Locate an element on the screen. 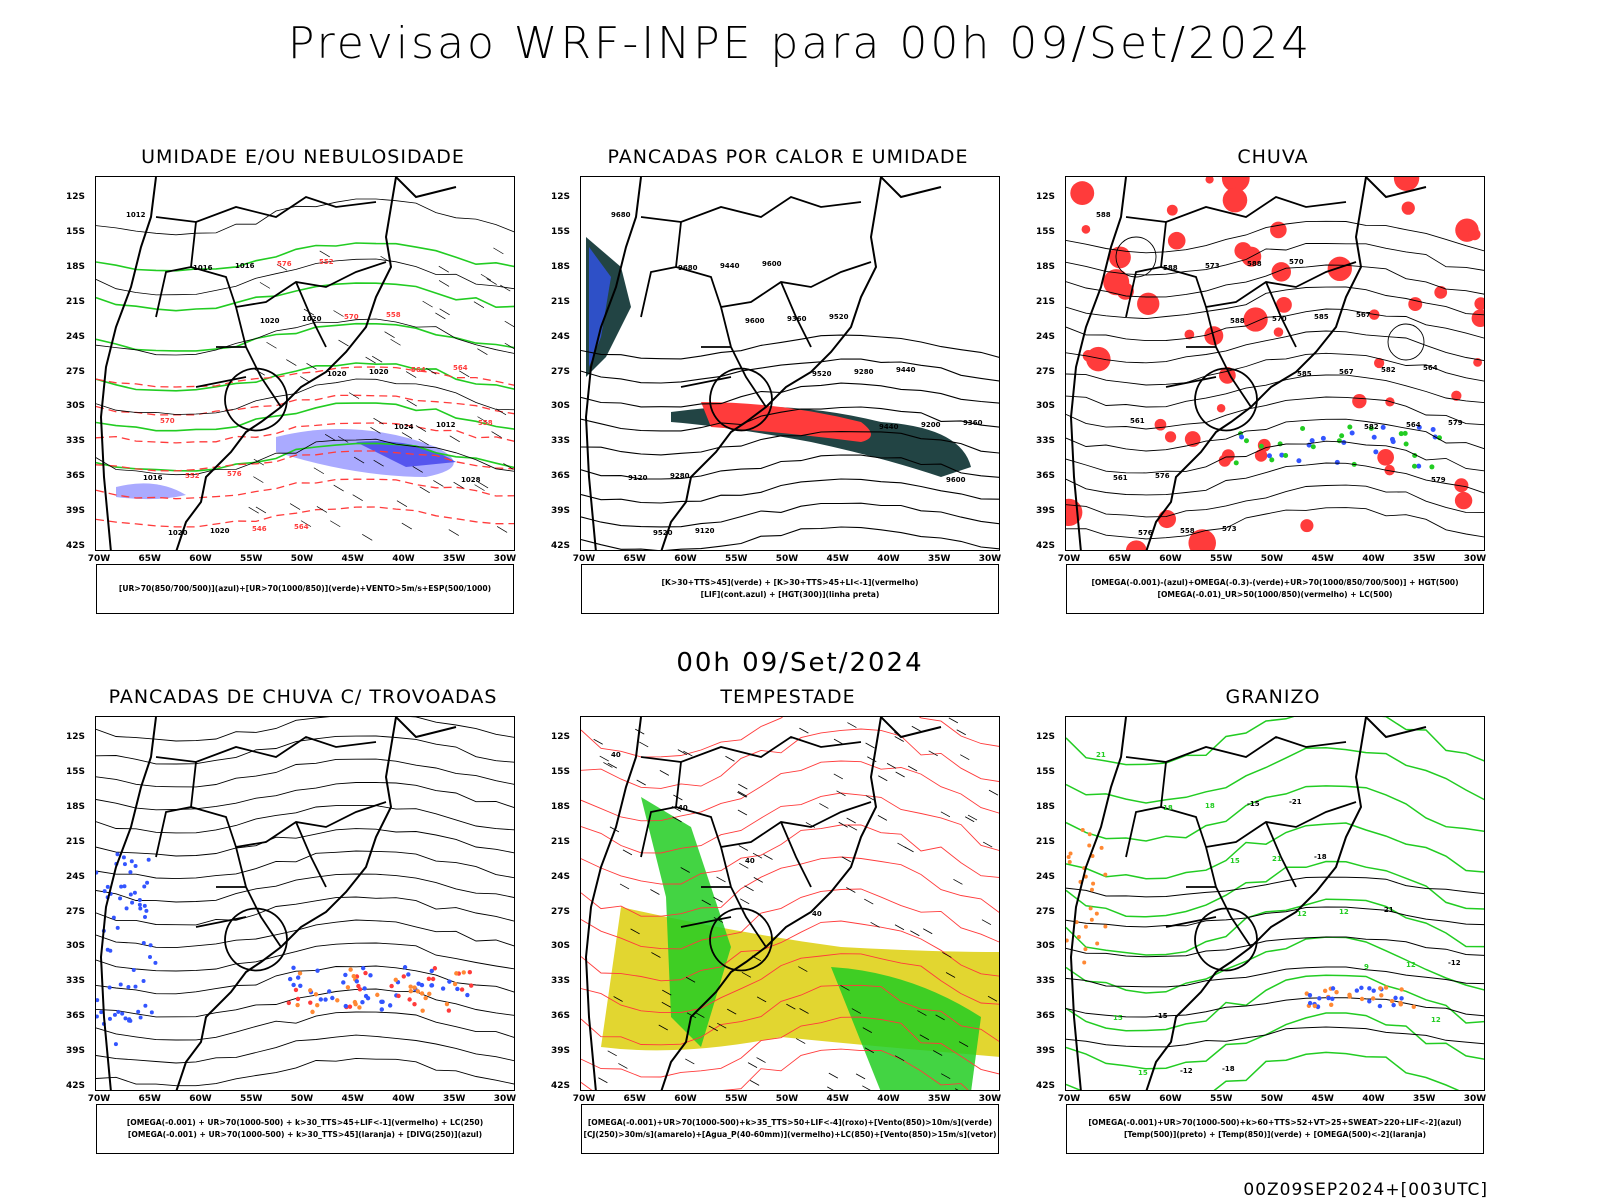  lat-tick-label: 21S is located at coordinates (561, 841).